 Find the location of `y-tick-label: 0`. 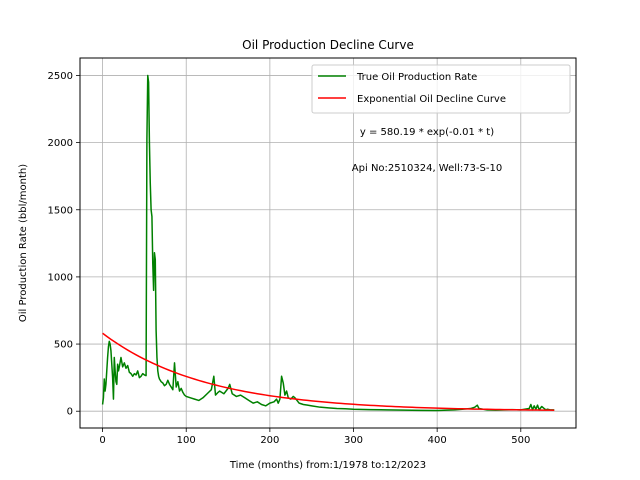

y-tick-label: 0 is located at coordinates (70, 412).